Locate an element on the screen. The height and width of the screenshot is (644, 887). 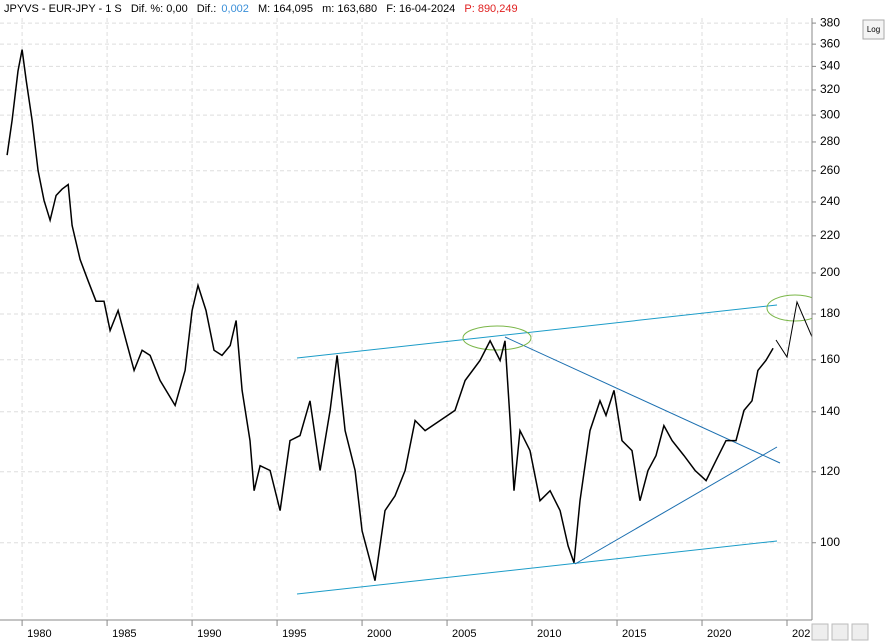
x-tick-label: 2020 is located at coordinates (719, 634).